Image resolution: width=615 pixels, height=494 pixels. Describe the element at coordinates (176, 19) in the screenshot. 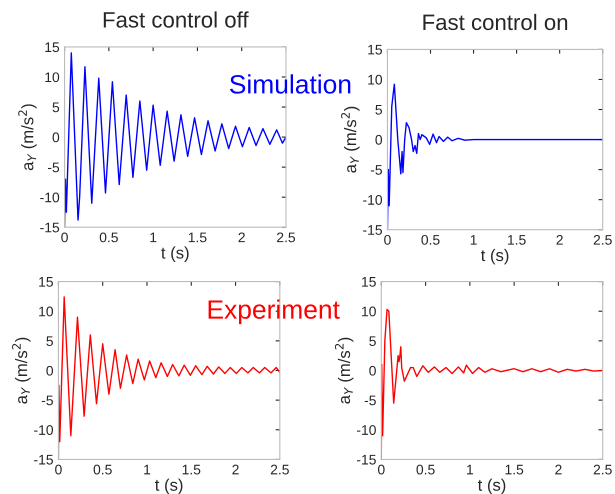

I see `chart-title: Fast control off` at that location.